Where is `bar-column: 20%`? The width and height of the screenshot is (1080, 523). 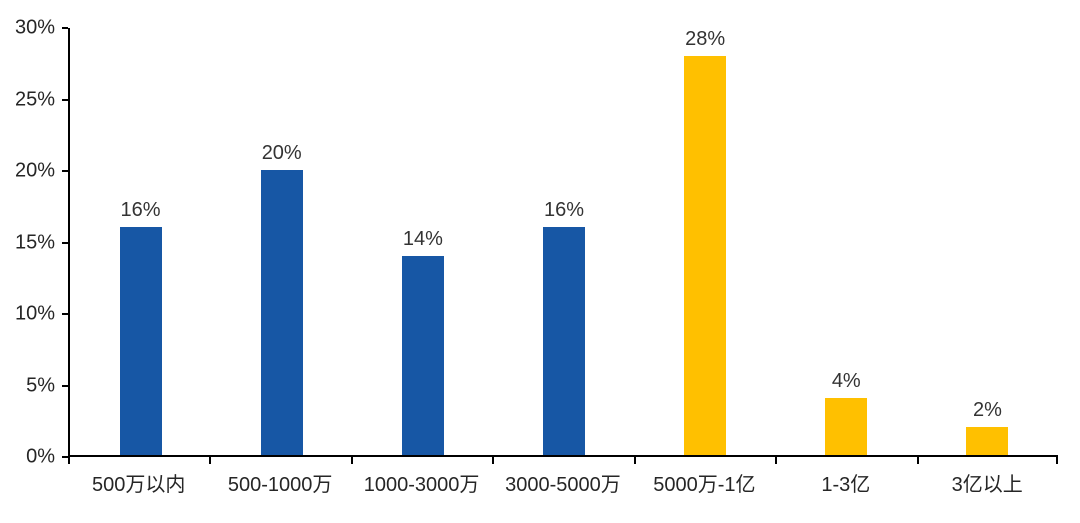 bar-column: 20% is located at coordinates (281, 241).